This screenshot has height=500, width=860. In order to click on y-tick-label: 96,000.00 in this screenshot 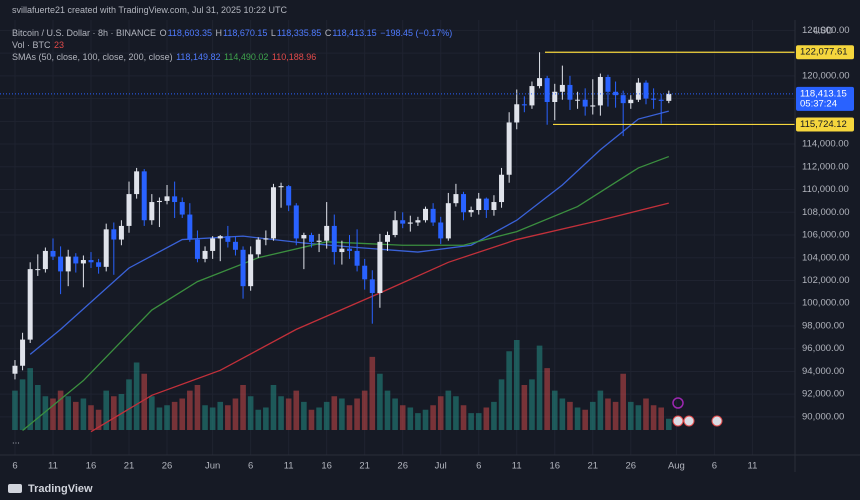, I will do `click(823, 348)`.